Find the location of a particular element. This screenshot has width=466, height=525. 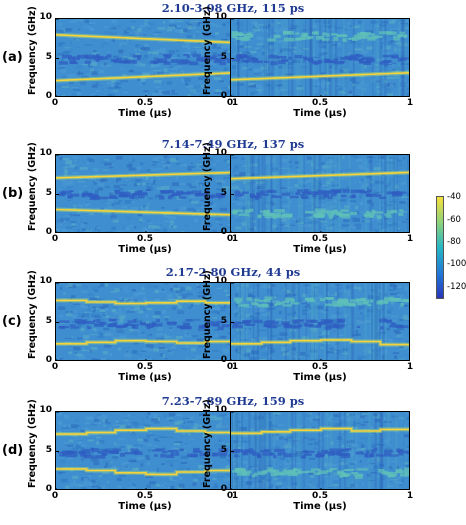

panel-label: (d) is located at coordinates (13, 450).